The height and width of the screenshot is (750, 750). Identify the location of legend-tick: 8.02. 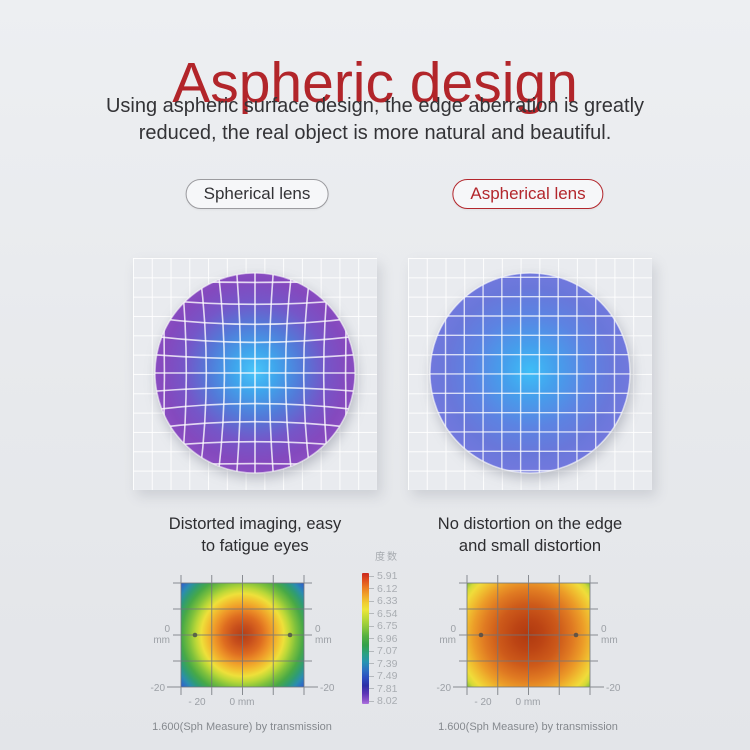
(383, 701).